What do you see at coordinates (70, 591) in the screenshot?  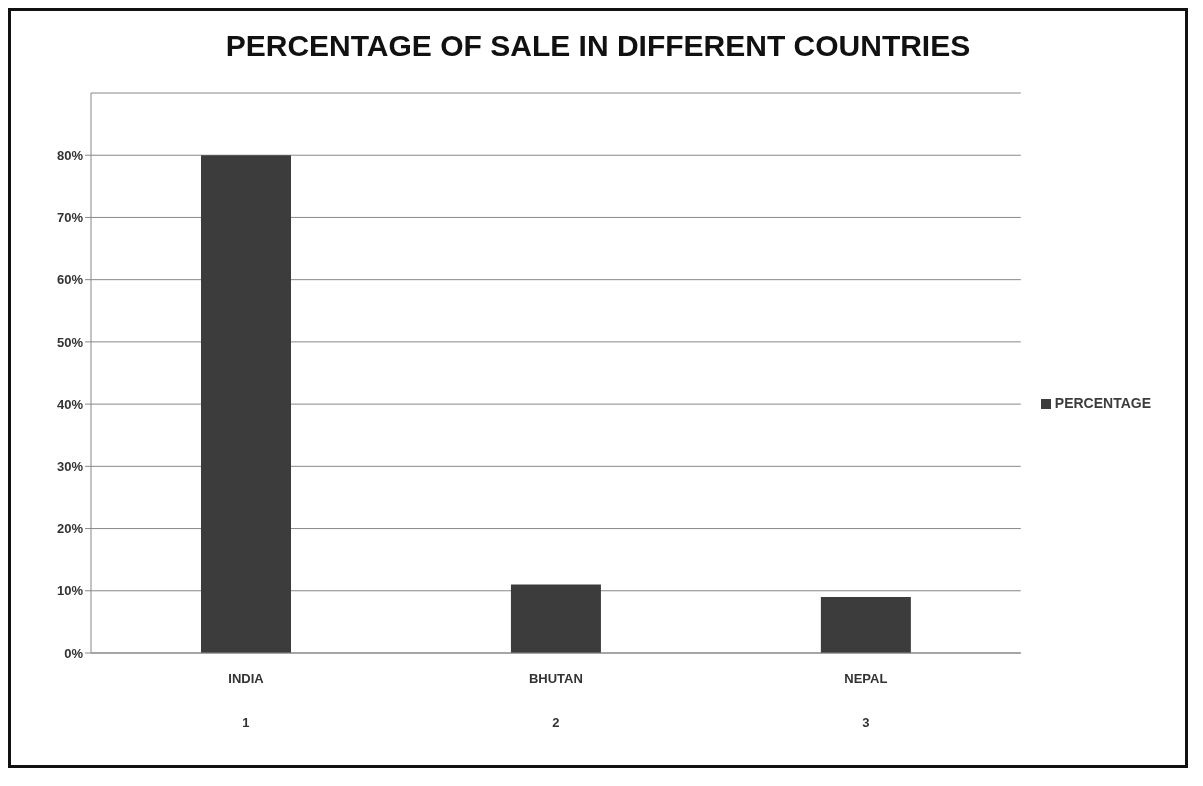 I see `y-tick-label: 10%` at bounding box center [70, 591].